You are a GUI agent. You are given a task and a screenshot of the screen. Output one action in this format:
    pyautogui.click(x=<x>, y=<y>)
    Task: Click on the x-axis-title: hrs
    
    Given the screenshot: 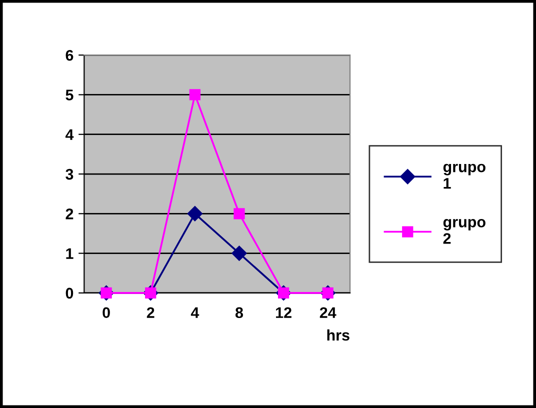 What is the action you would take?
    pyautogui.click(x=338, y=335)
    